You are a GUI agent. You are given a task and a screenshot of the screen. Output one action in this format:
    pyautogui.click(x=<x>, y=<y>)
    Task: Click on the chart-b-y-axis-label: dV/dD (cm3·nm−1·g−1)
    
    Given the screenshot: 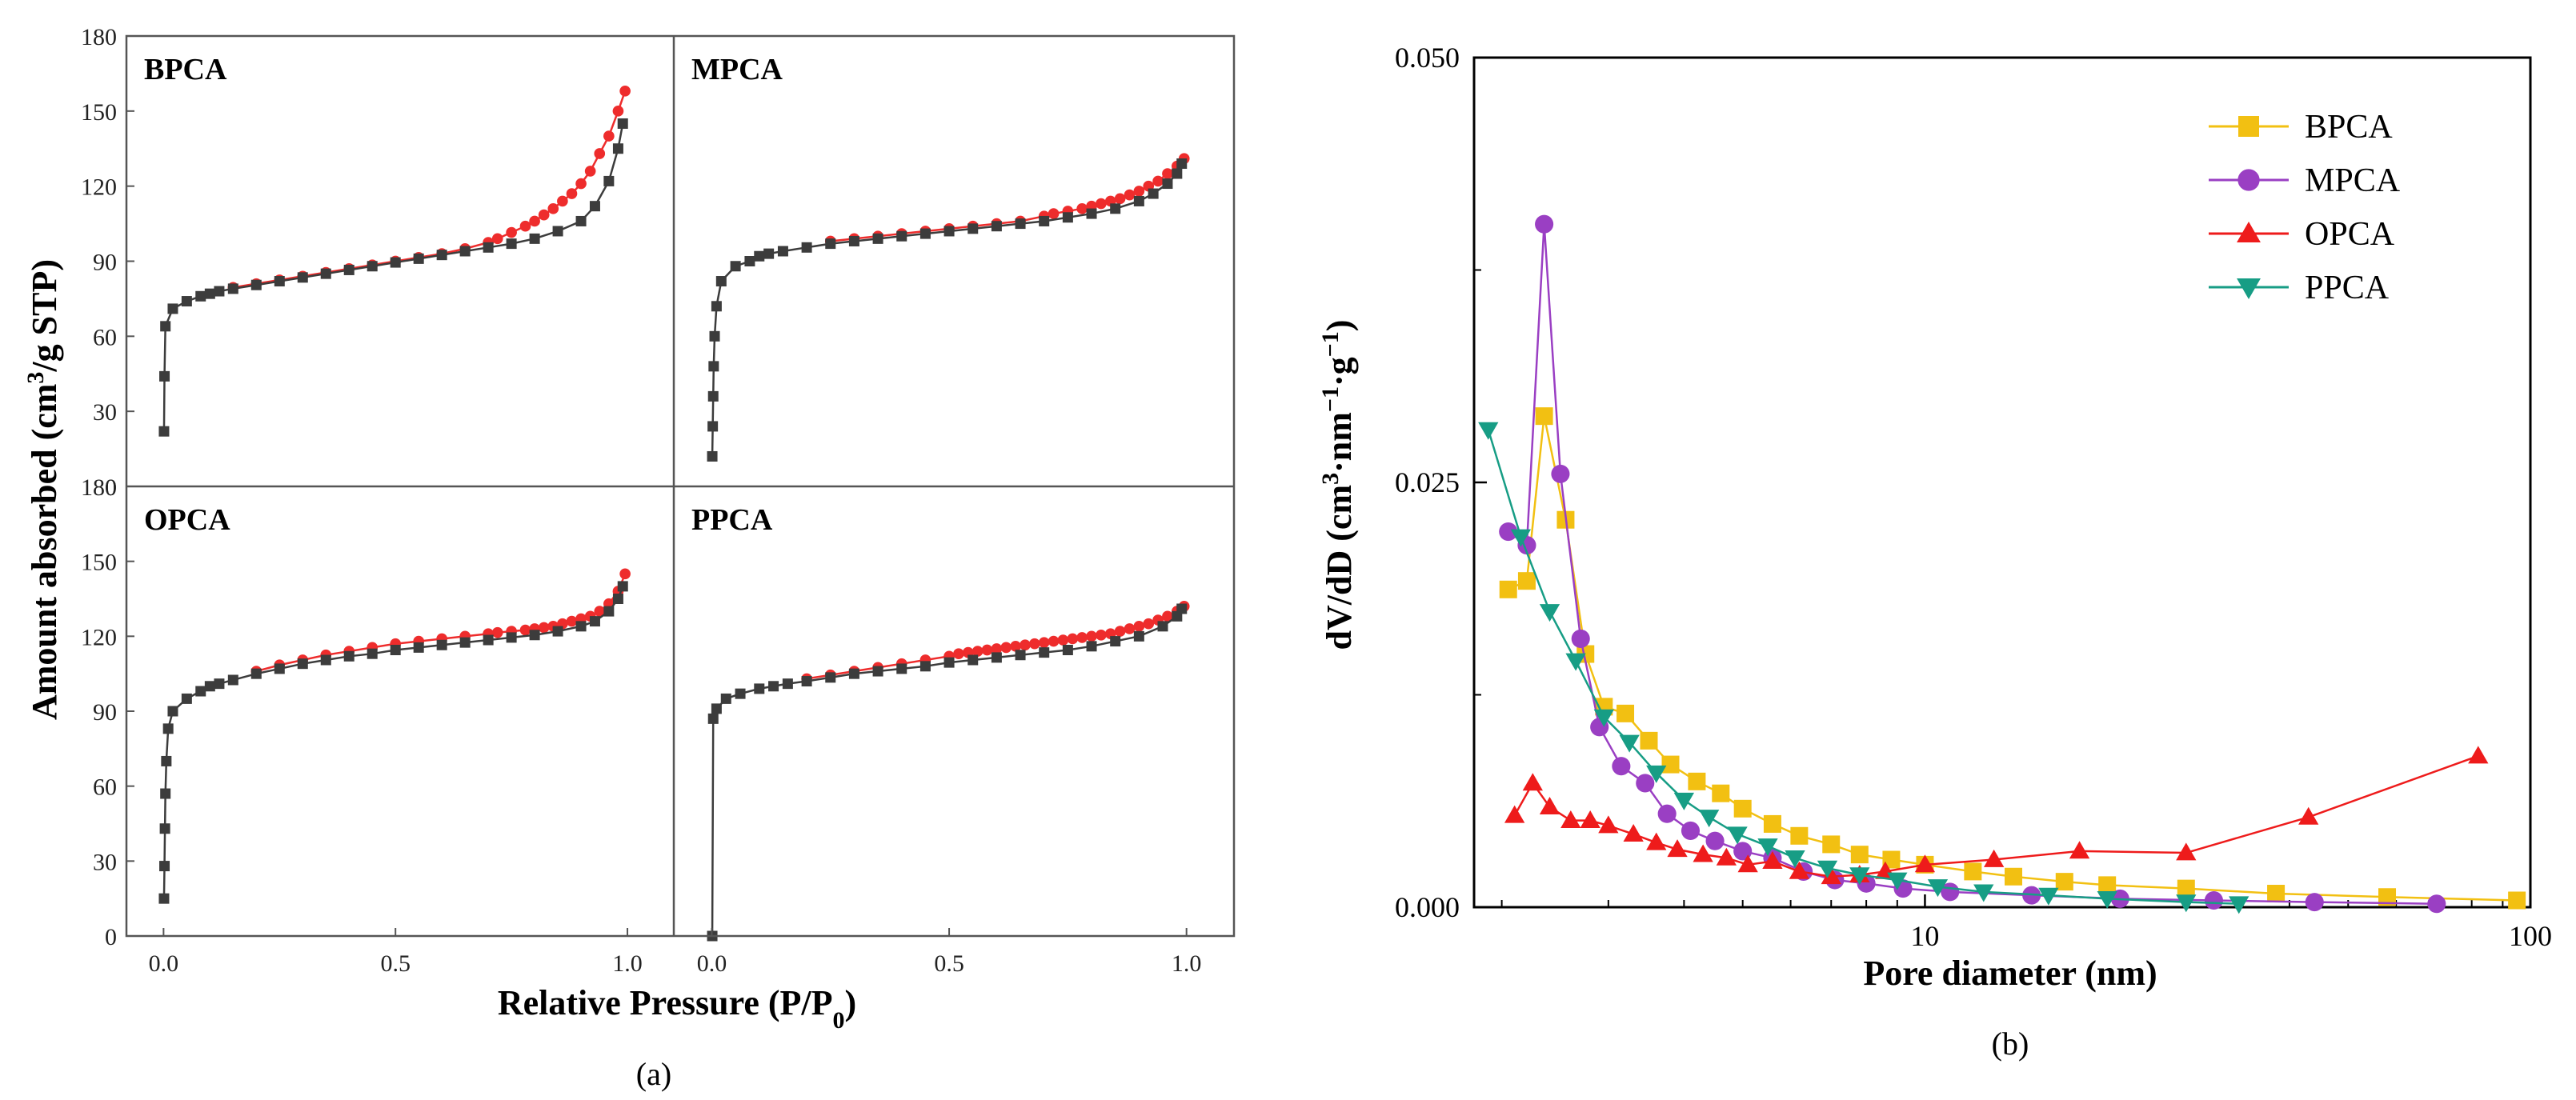 What is the action you would take?
    pyautogui.click(x=1338, y=485)
    